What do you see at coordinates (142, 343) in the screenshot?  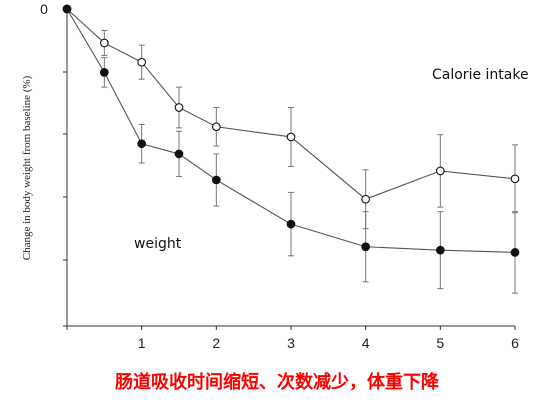 I see `x-tick-label-1: 1` at bounding box center [142, 343].